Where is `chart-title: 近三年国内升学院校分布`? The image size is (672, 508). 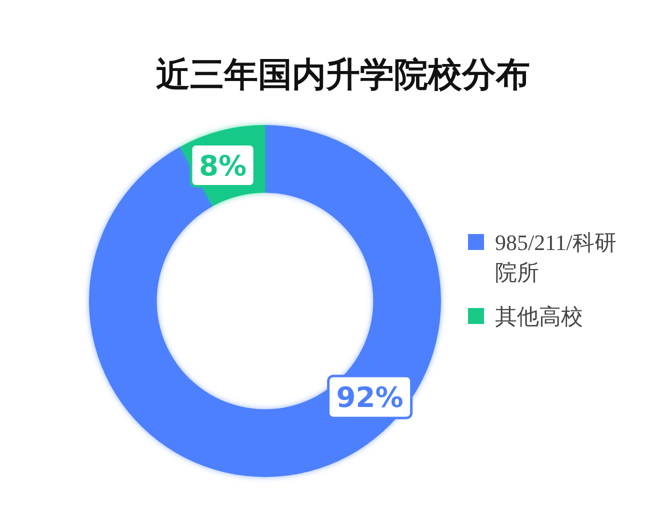
chart-title: 近三年国内升学院校分布 is located at coordinates (343, 75).